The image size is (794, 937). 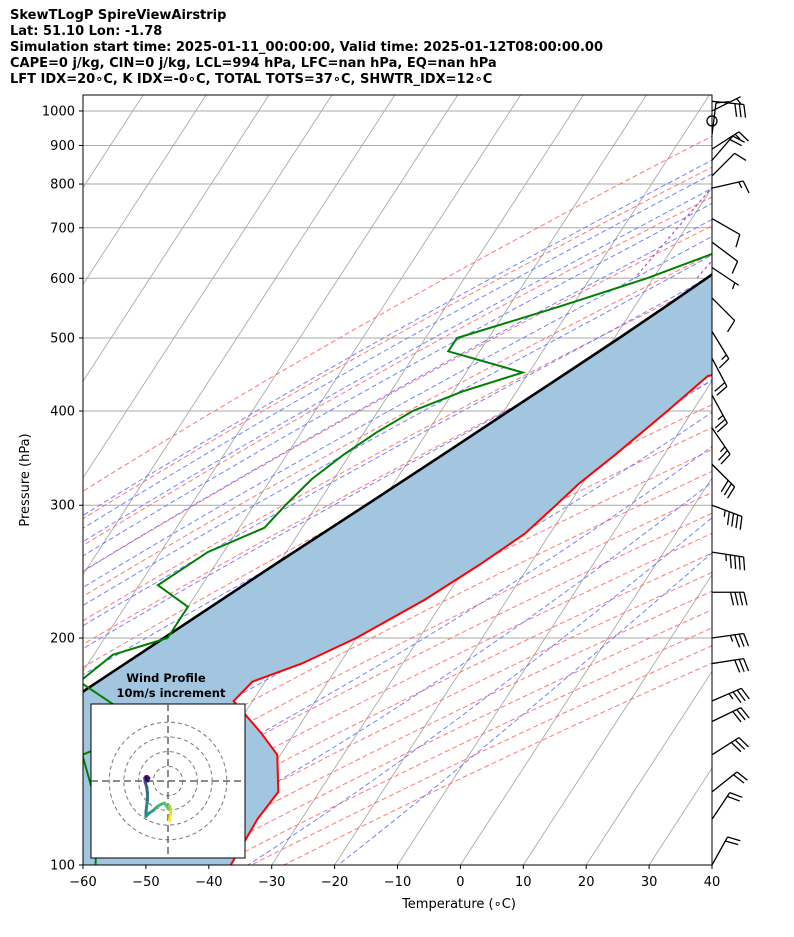 What do you see at coordinates (334, 882) in the screenshot?
I see `x-tick-label: −20` at bounding box center [334, 882].